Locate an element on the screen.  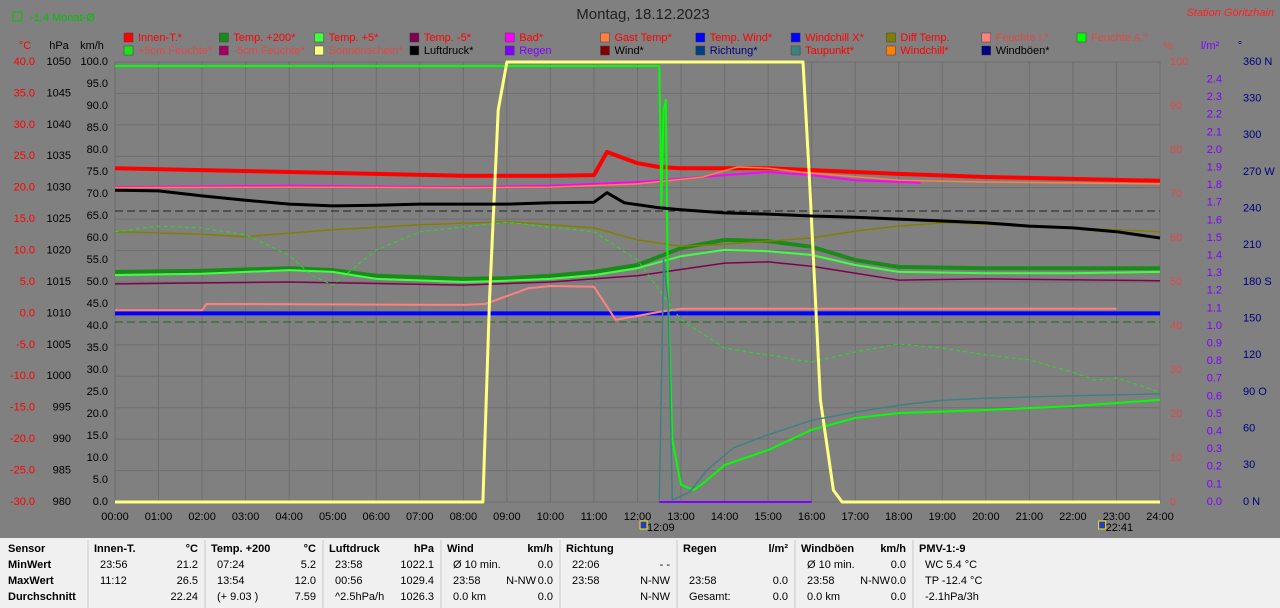
legend-label: Wind* is located at coordinates (630, 51).